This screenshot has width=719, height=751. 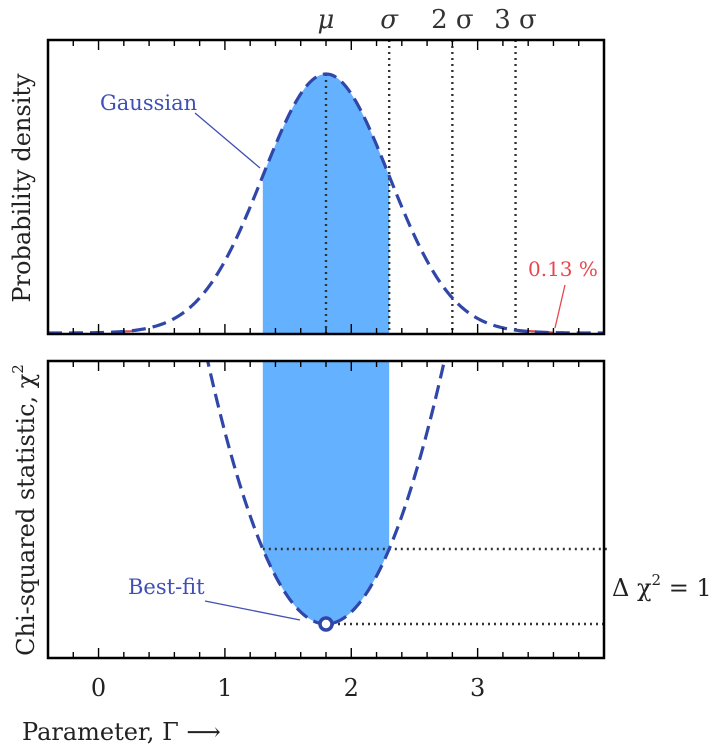 What do you see at coordinates (662, 586) in the screenshot?
I see `delta-chi-label: Δ χ2 = 1` at bounding box center [662, 586].